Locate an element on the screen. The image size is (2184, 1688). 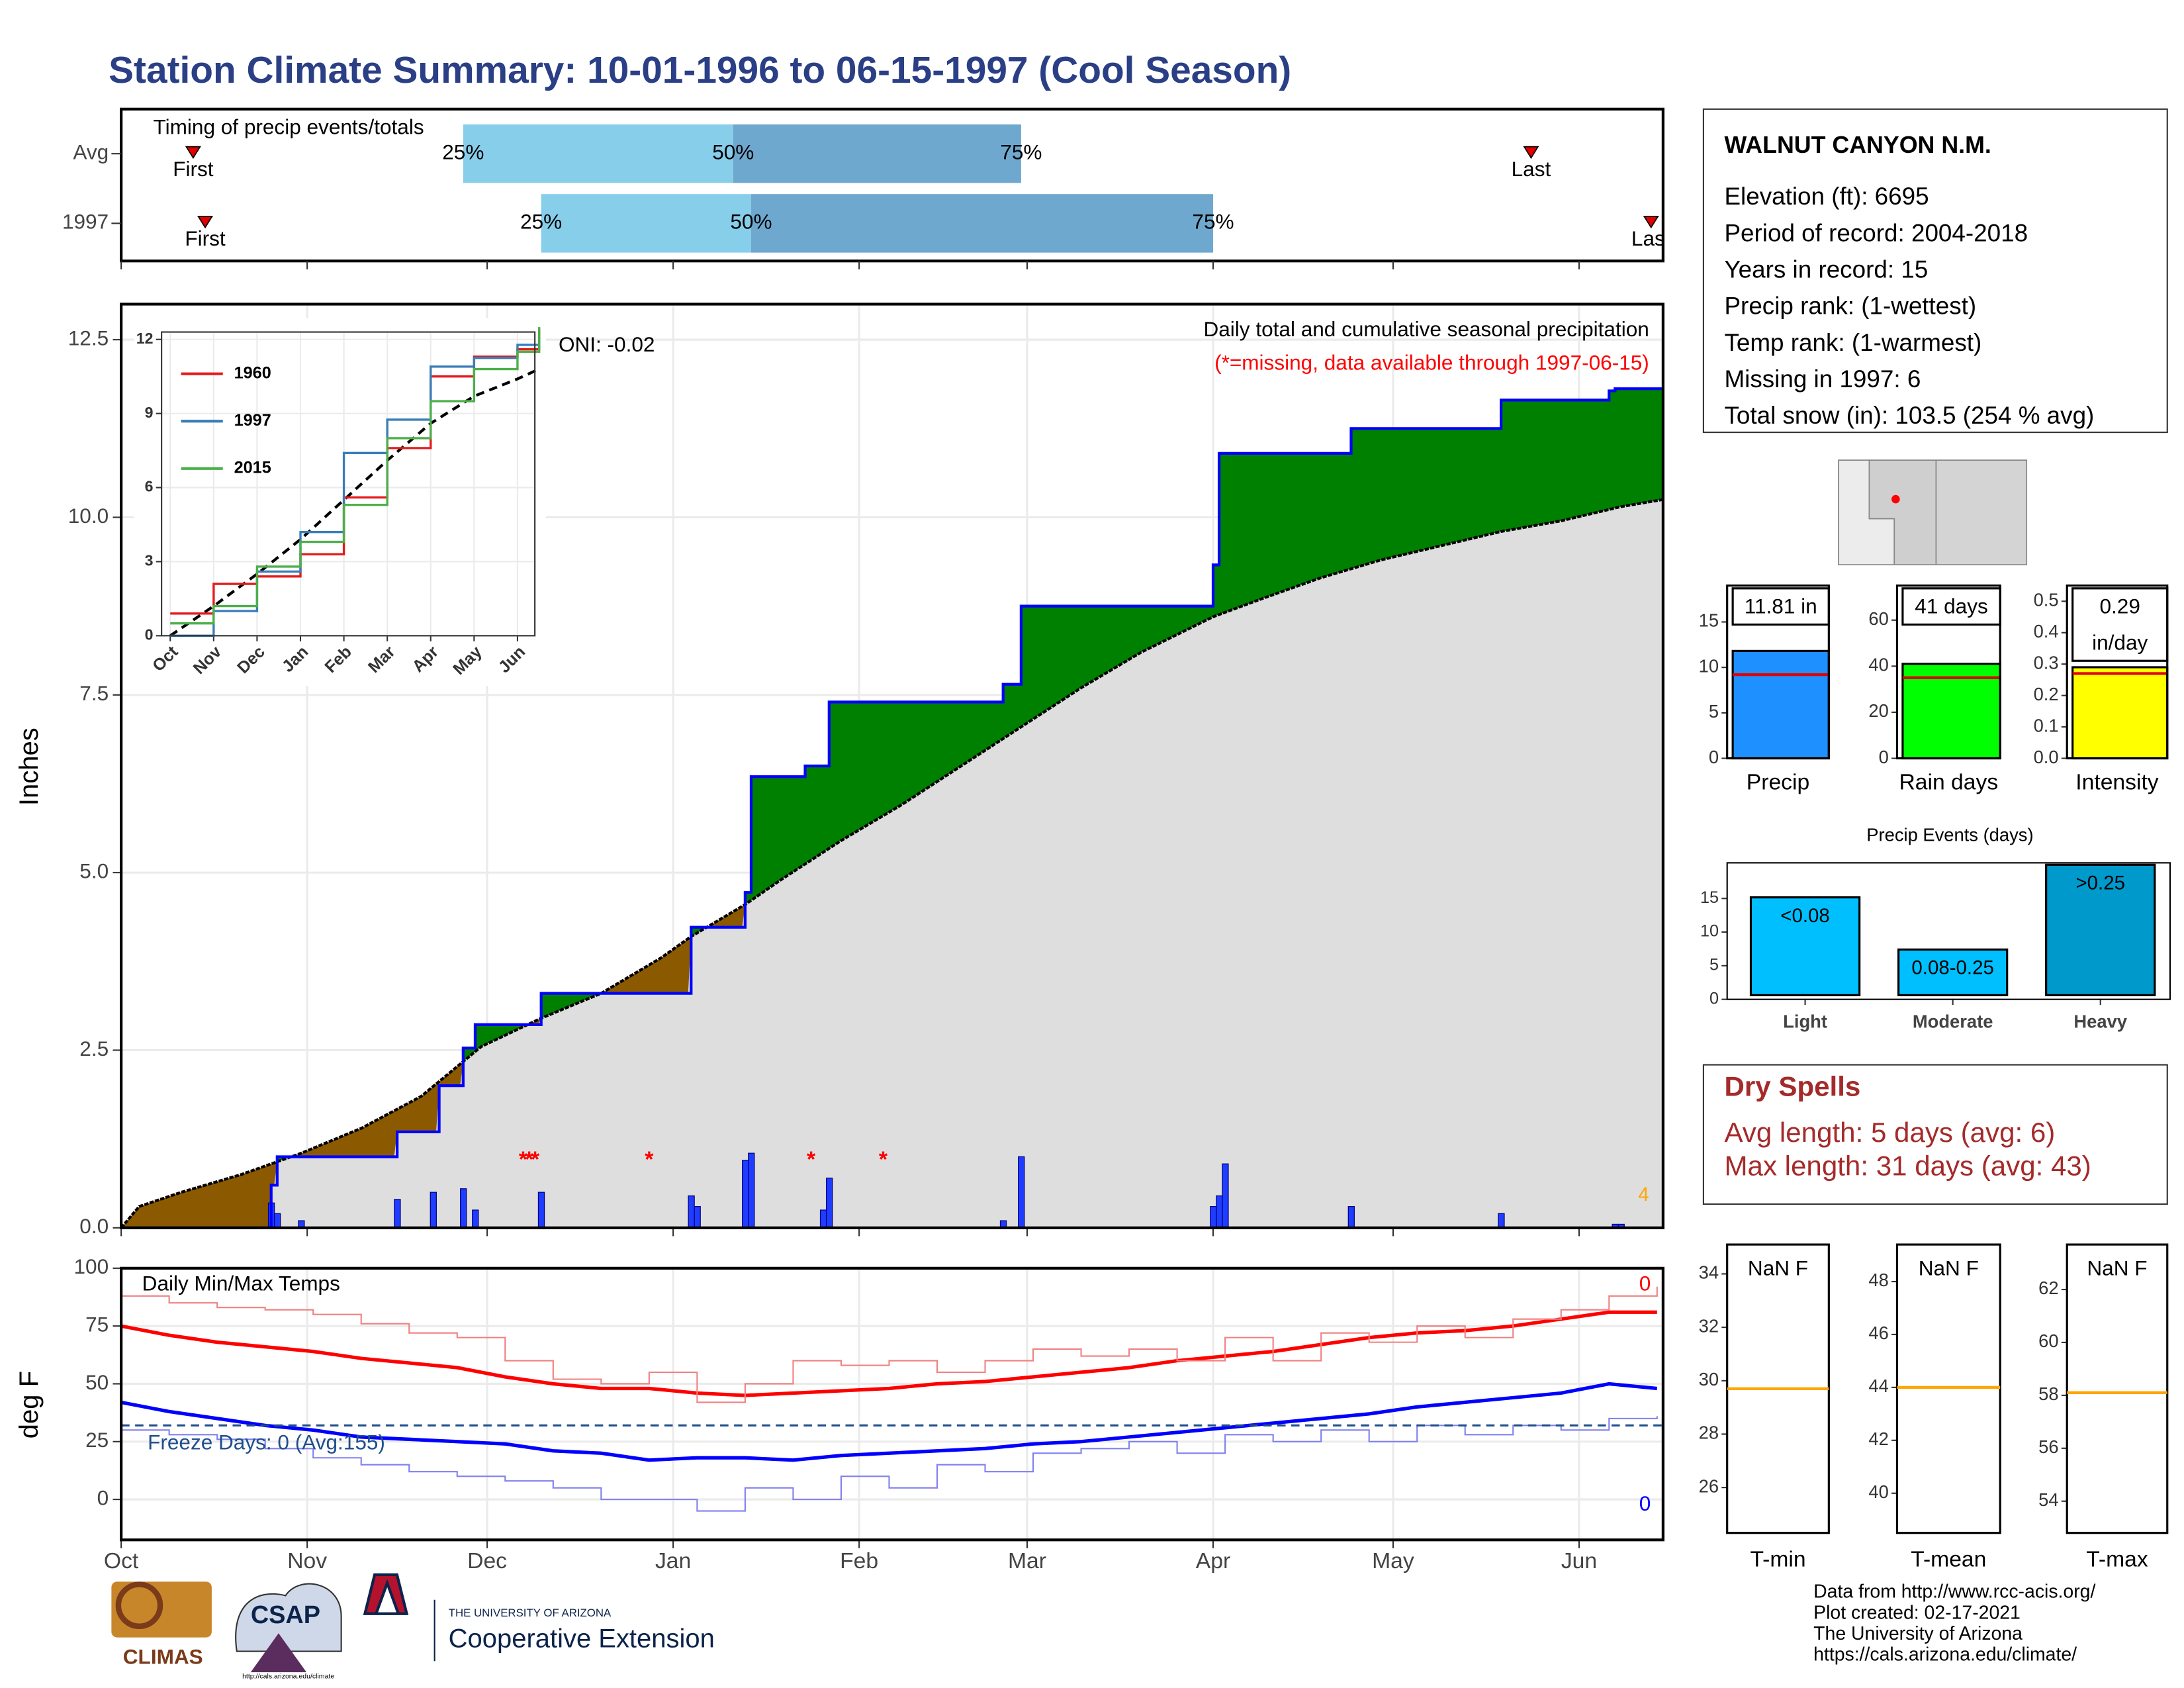
station-line: Period of record: 2004-2018 is located at coordinates (1876, 232).